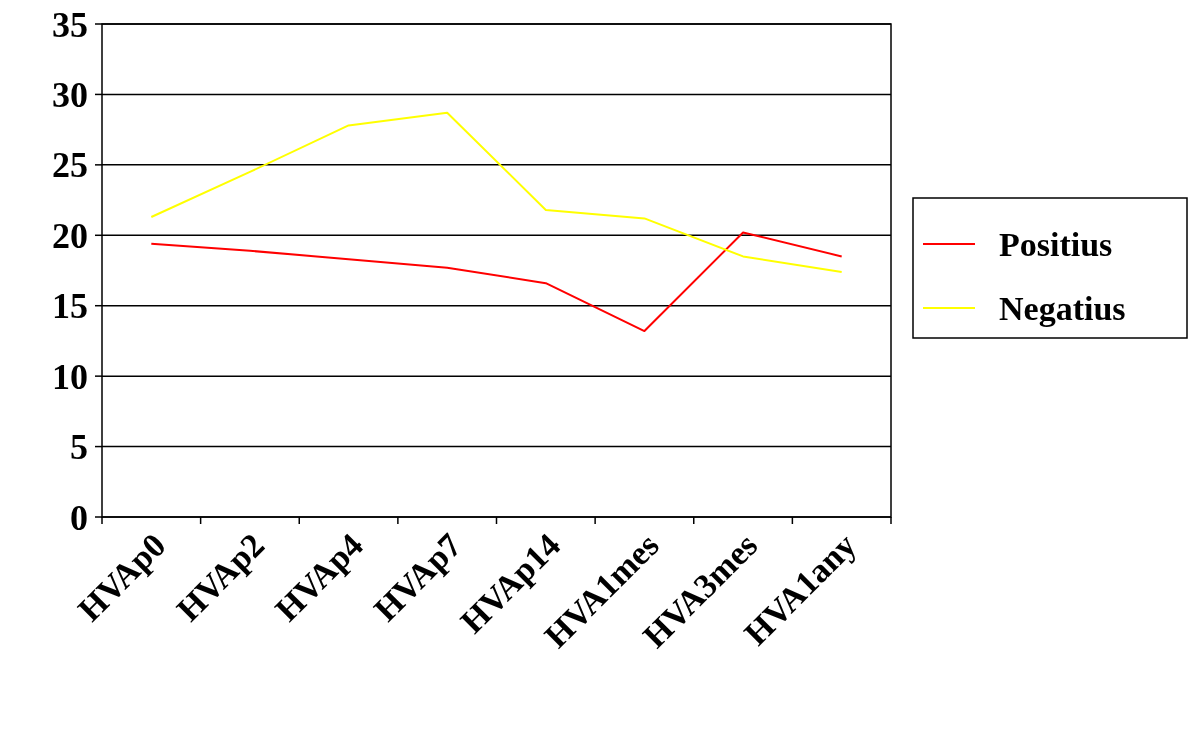 Image resolution: width=1192 pixels, height=742 pixels. What do you see at coordinates (70, 306) in the screenshot?
I see `y-tick-label: 15` at bounding box center [70, 306].